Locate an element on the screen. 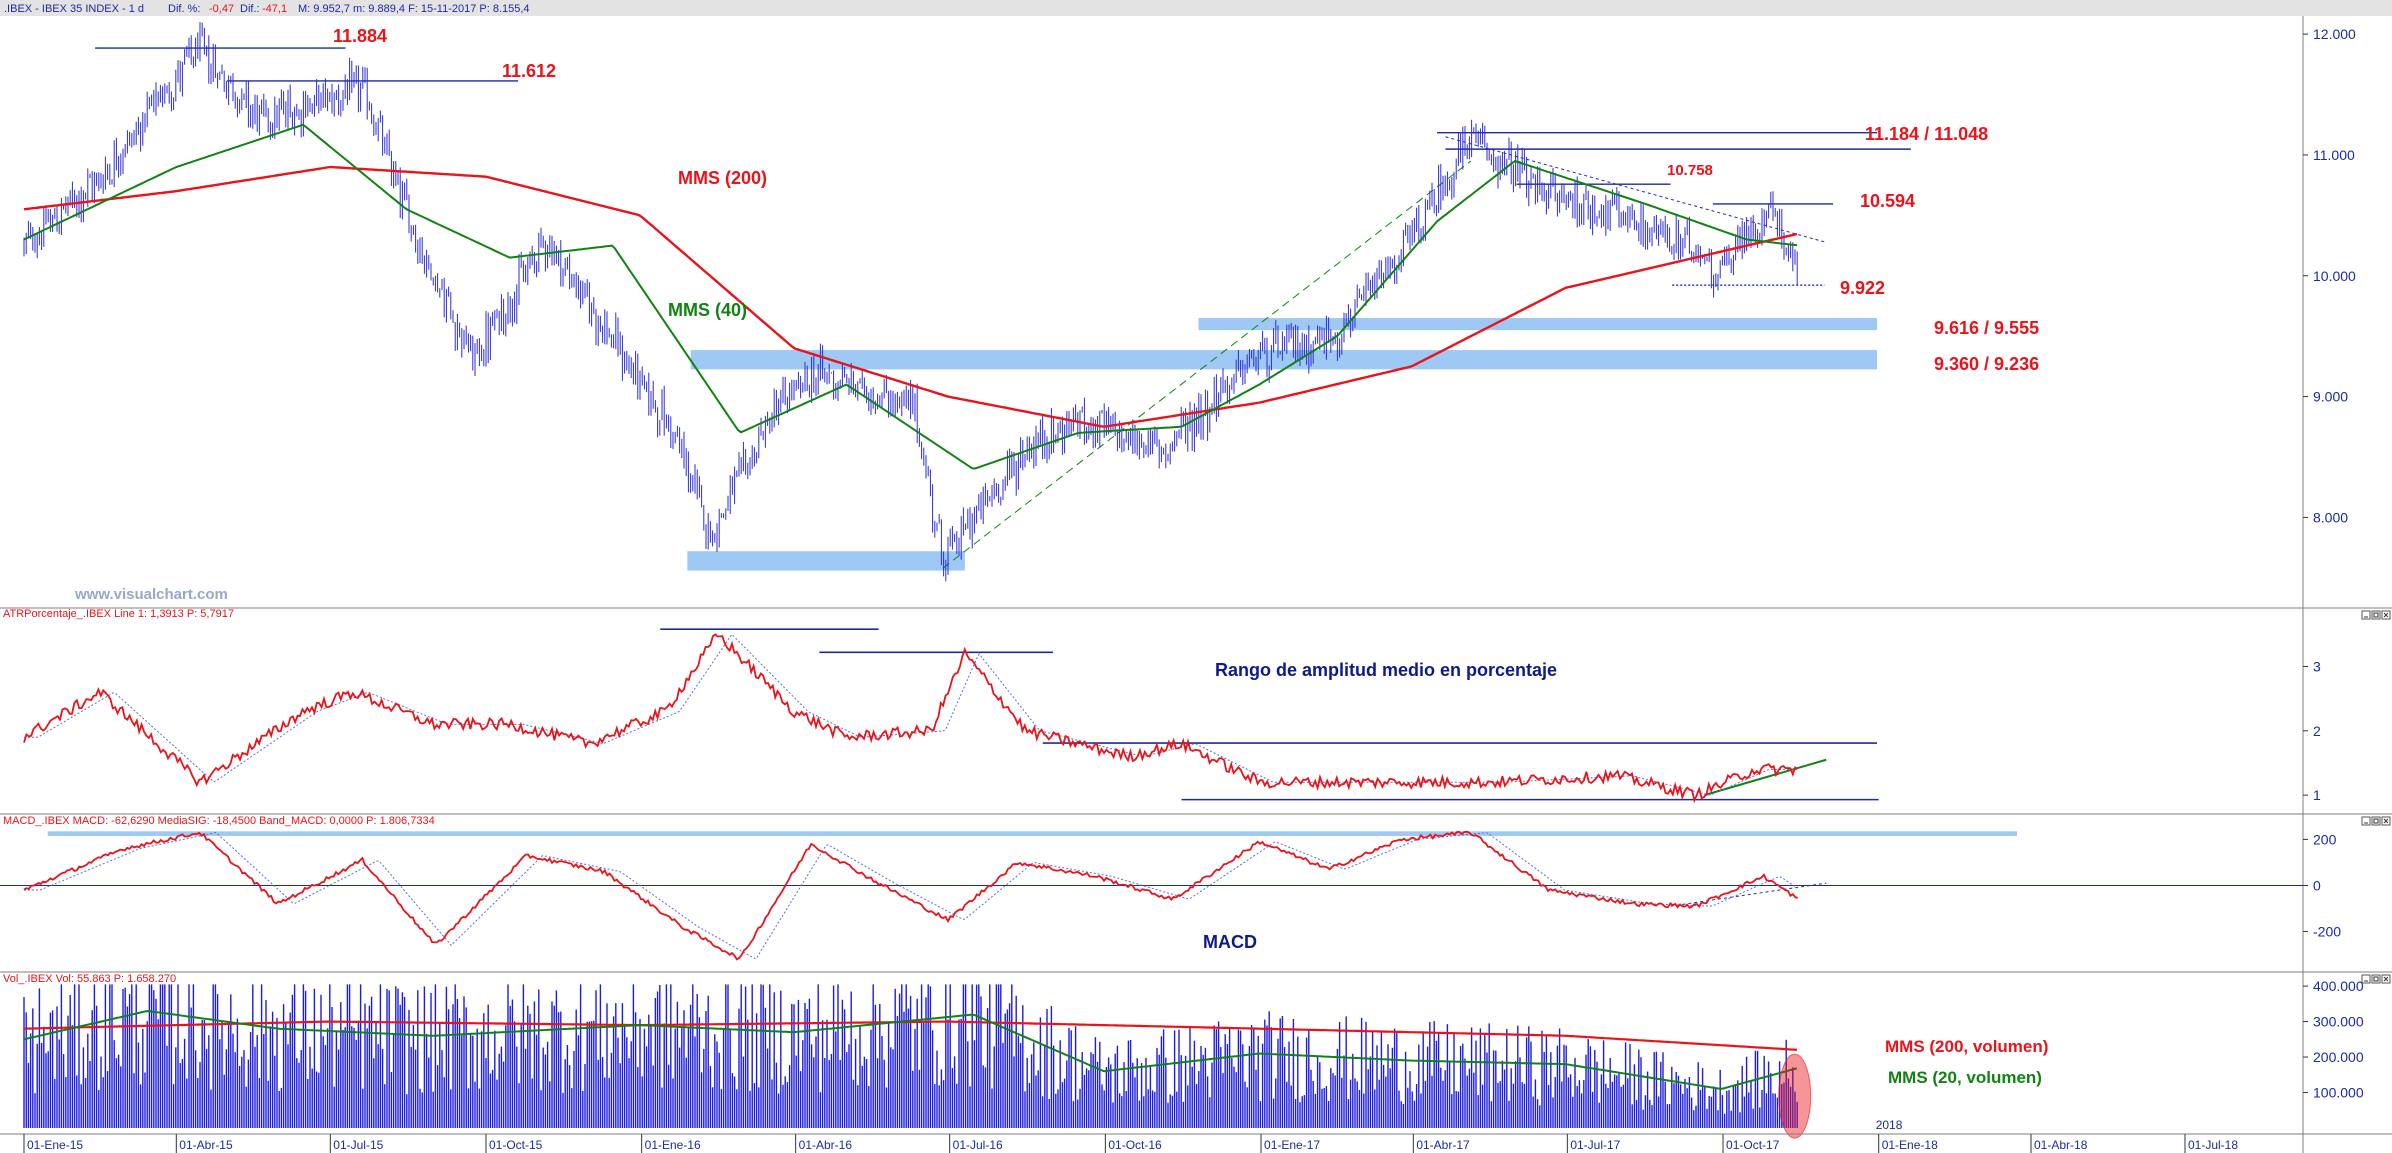 This screenshot has height=1153, width=2392. x-year-label: 2018 is located at coordinates (1889, 1125).